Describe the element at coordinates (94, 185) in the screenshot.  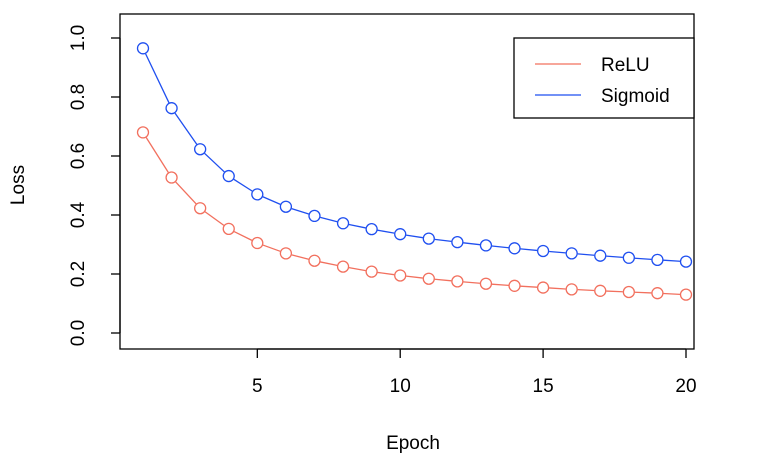
I see `y-axis: 0.0 0.2 0.4 0.6 0.8 1.0` at that location.